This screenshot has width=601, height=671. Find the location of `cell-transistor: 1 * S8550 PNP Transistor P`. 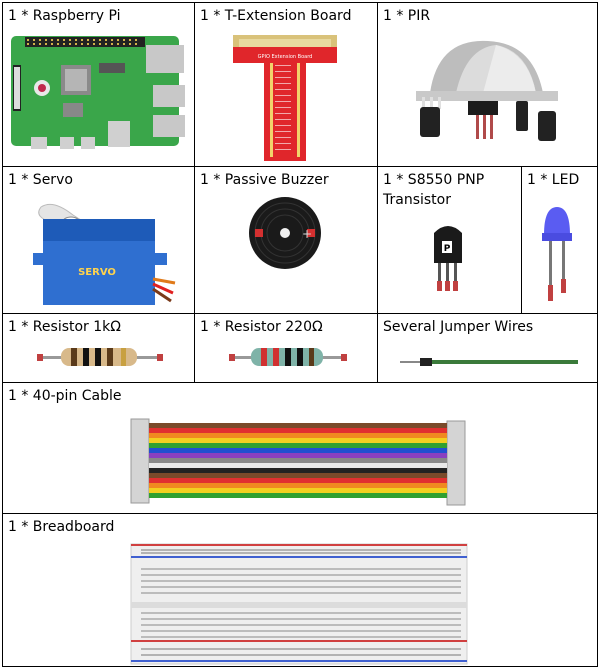

cell-transistor: 1 * S8550 PNP Transistor P is located at coordinates (449, 240).